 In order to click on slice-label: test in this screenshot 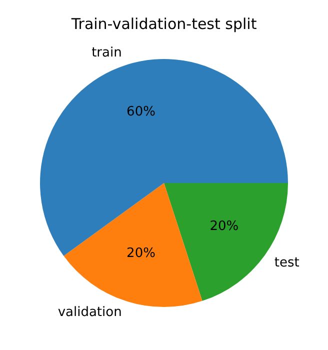, I will do `click(287, 263)`.